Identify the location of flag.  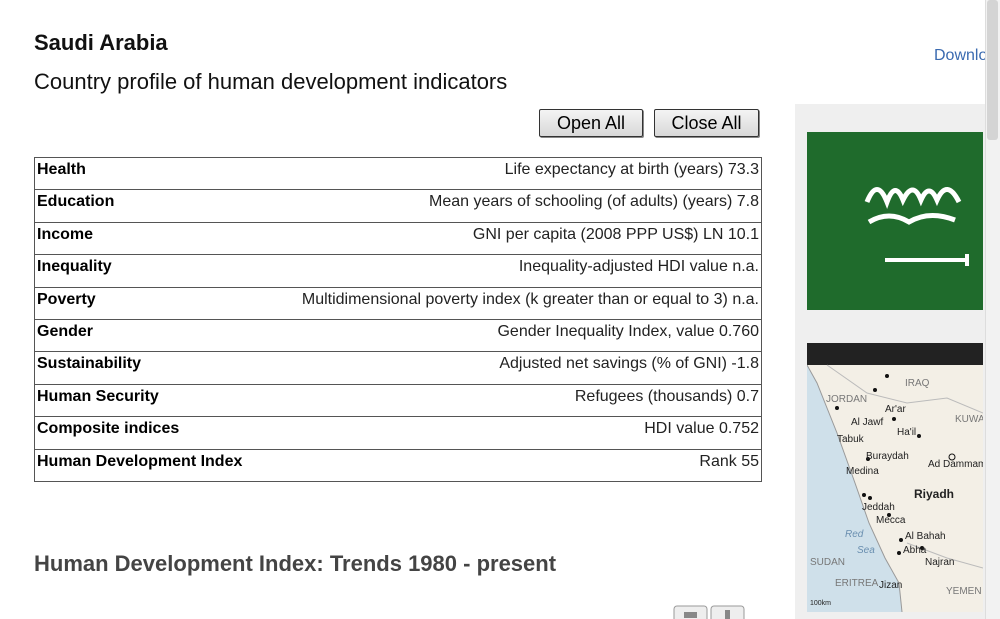
(895, 221).